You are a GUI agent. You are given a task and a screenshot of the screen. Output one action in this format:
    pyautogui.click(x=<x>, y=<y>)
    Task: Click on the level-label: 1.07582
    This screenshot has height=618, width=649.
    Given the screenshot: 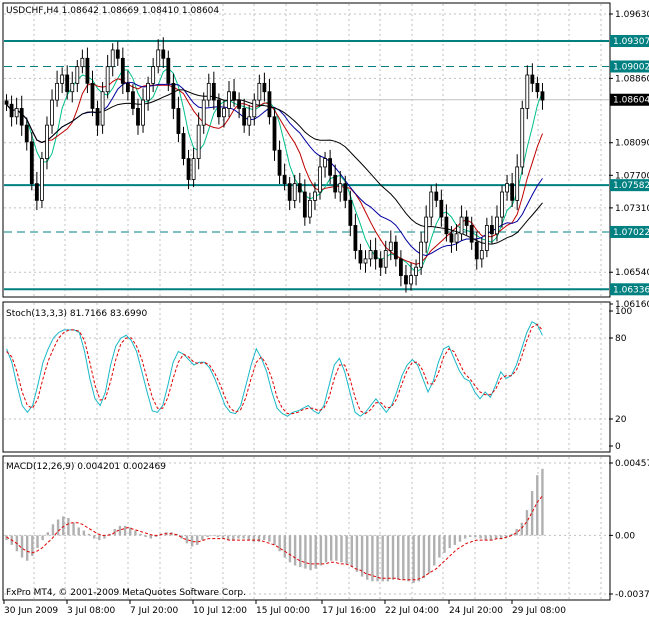 What is the action you would take?
    pyautogui.click(x=629, y=185)
    